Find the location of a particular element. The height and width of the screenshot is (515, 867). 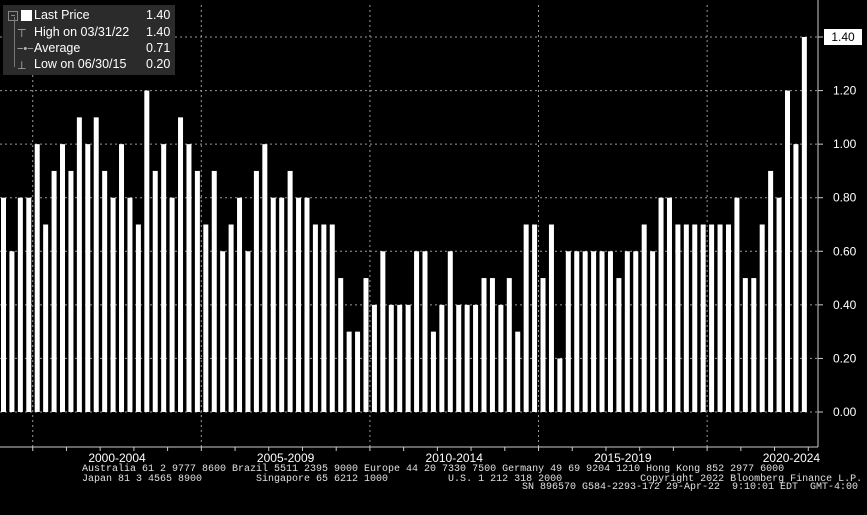

last-value-tag: 1.40 is located at coordinates (843, 37).